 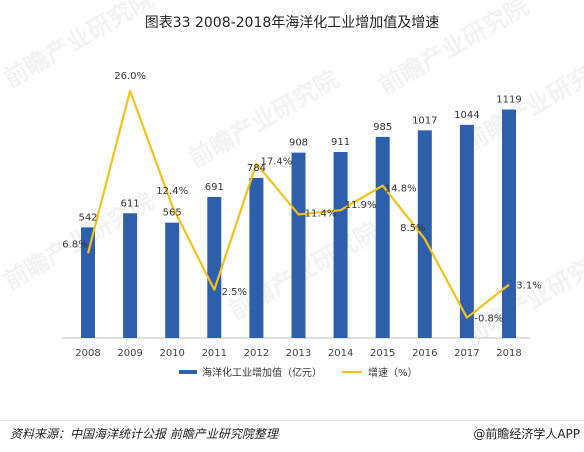 I want to click on bar-value-label: 542, so click(x=87, y=217).